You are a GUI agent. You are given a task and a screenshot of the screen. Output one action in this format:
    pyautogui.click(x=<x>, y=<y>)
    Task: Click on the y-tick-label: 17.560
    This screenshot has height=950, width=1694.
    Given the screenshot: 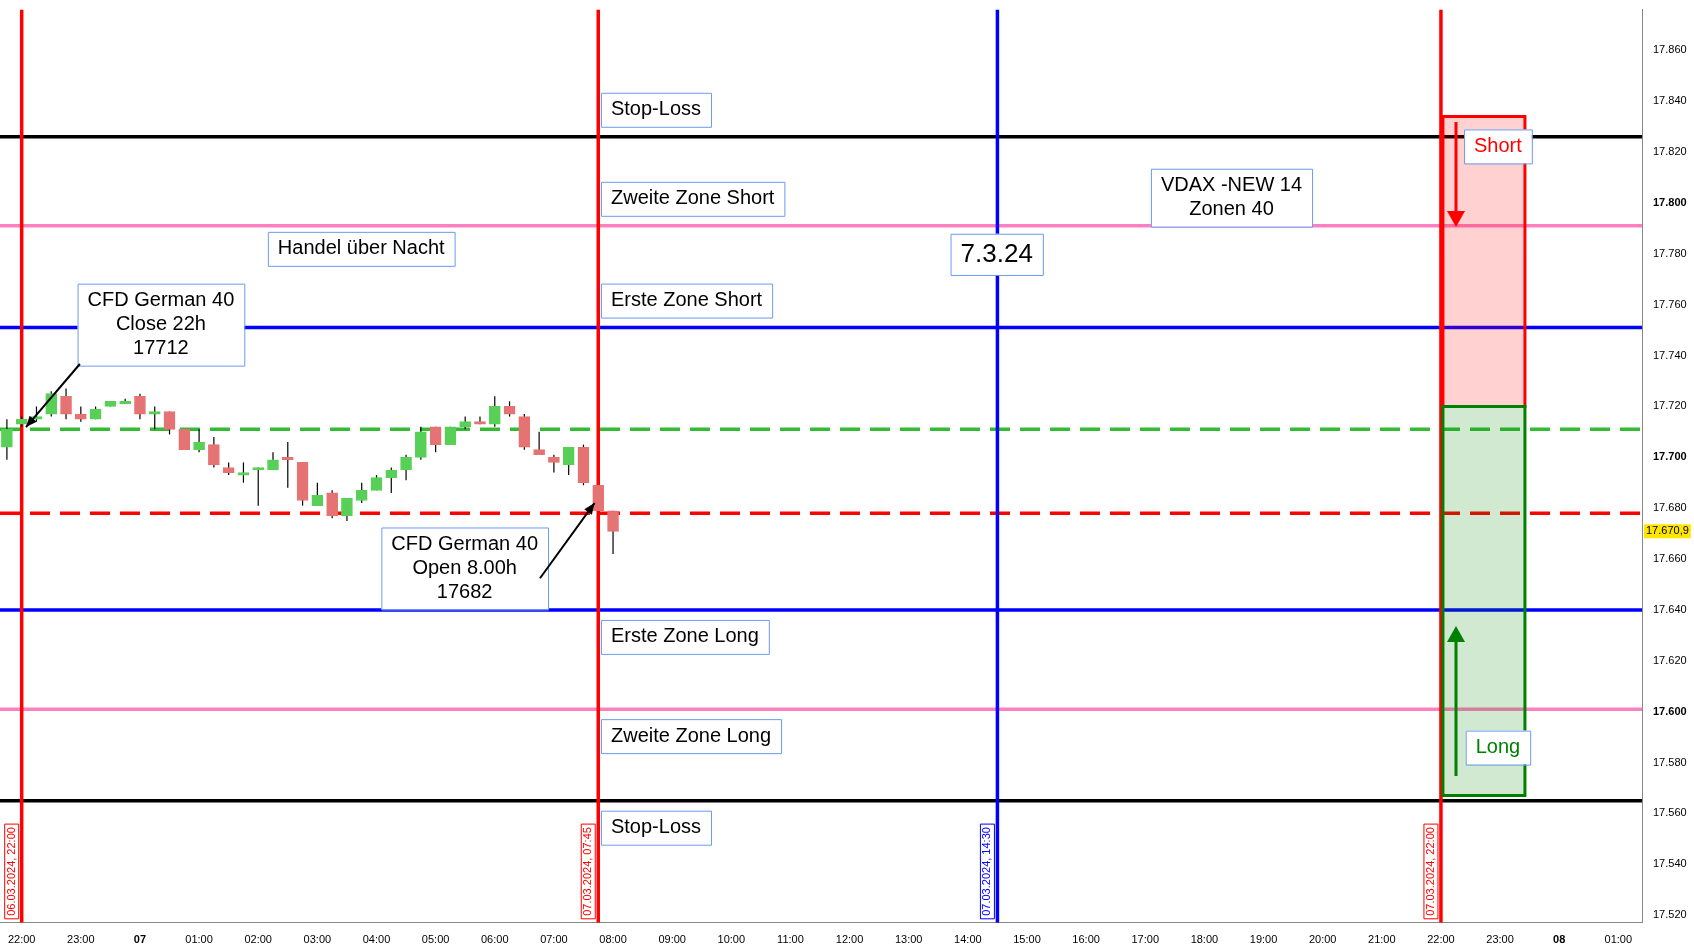 What is the action you would take?
    pyautogui.click(x=1670, y=812)
    